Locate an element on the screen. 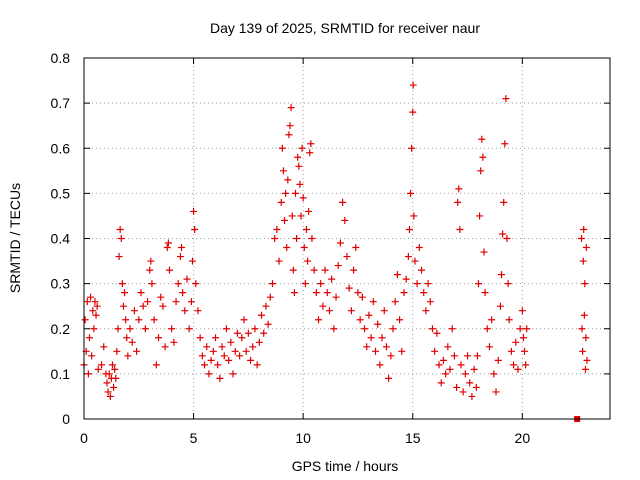  y-tick-label: 0.5 is located at coordinates (61, 193).